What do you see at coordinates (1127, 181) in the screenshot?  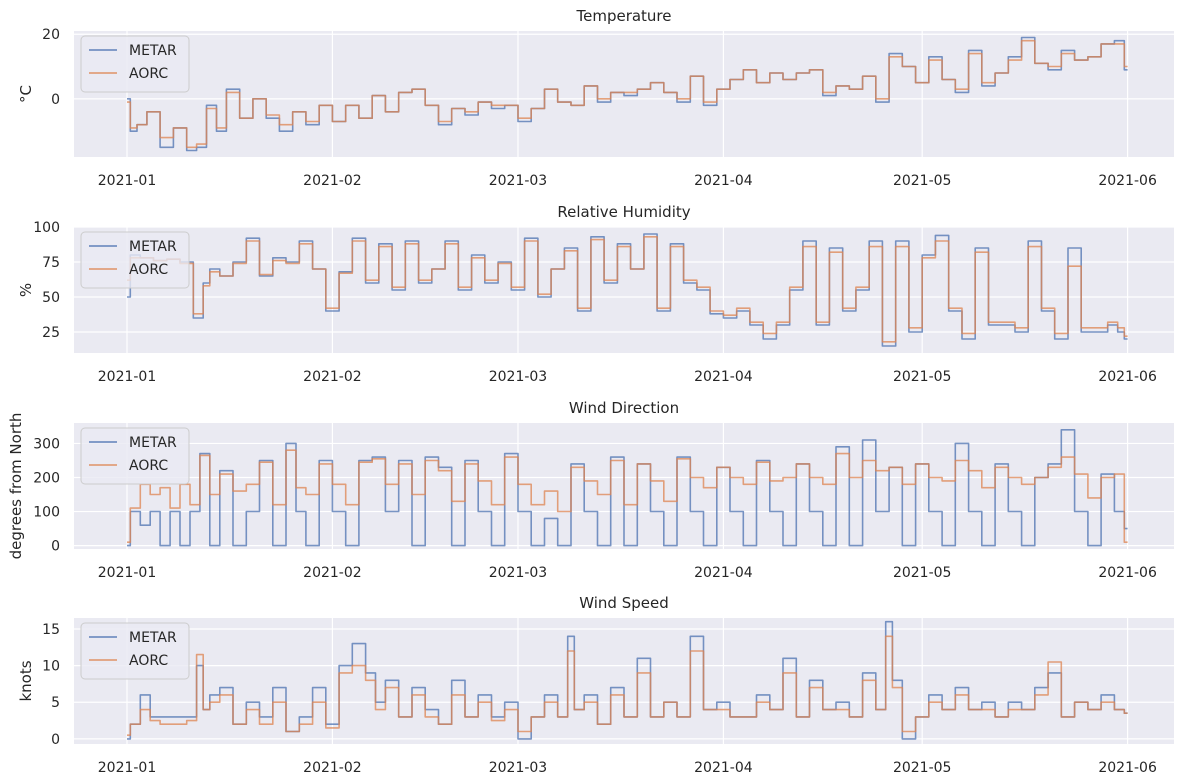 I see `temperature-xtick-label-5: 2021-06` at bounding box center [1127, 181].